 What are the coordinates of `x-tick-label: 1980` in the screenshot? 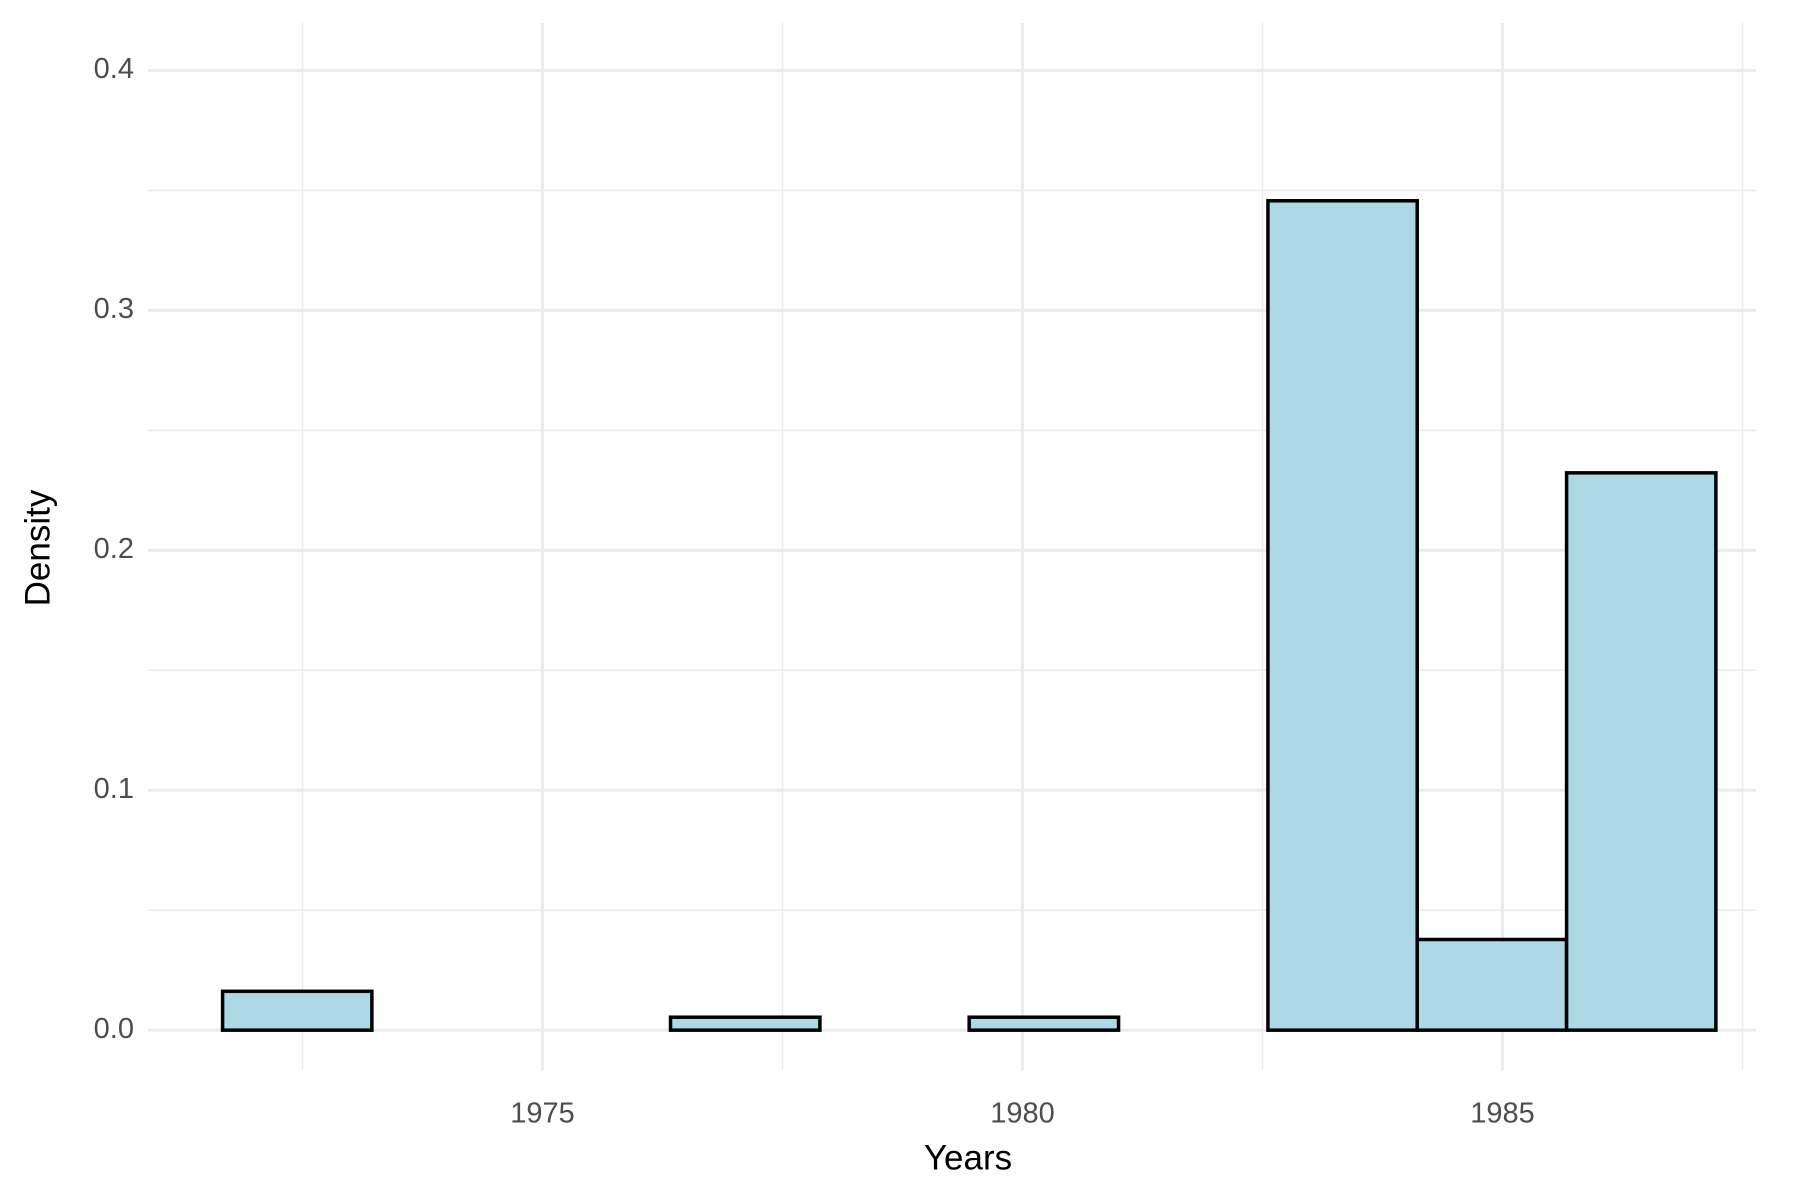 It's located at (1022, 1114).